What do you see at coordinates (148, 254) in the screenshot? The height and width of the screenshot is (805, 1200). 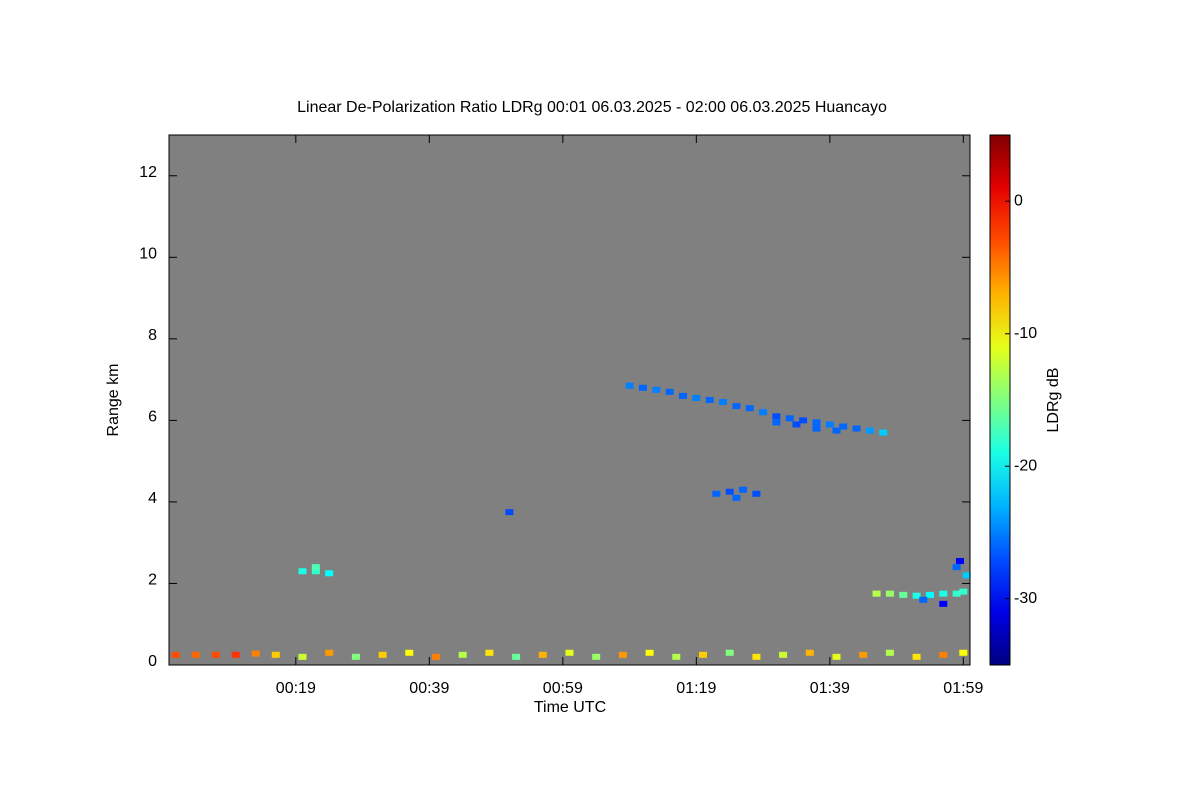 I see `y-tick-label: 10` at bounding box center [148, 254].